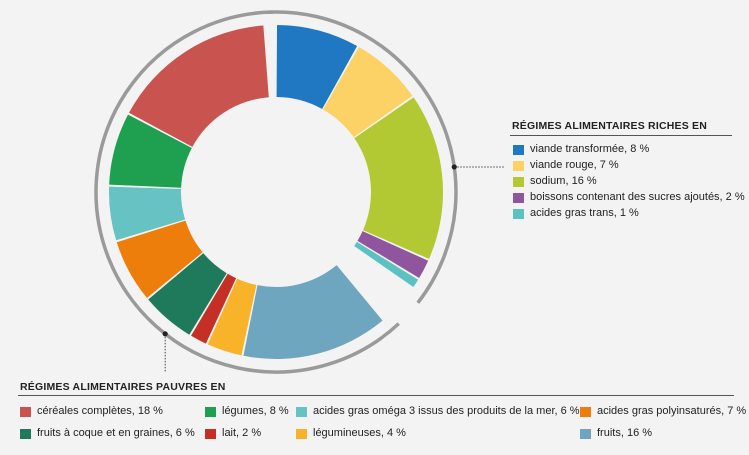 Image resolution: width=749 pixels, height=455 pixels. What do you see at coordinates (399, 178) in the screenshot?
I see `slice-sodium` at bounding box center [399, 178].